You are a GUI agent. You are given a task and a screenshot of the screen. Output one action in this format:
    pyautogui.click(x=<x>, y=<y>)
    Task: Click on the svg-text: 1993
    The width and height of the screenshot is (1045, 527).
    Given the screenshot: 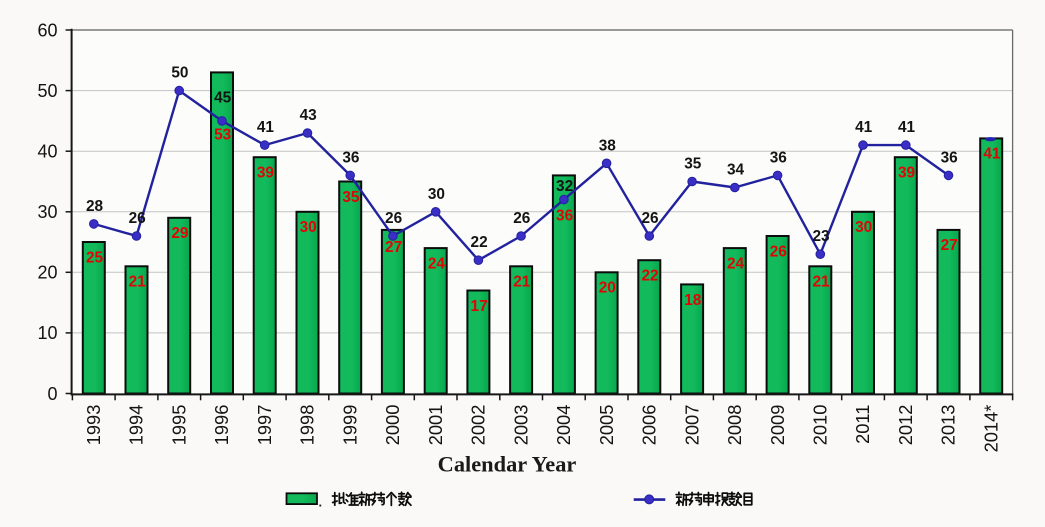 What is the action you would take?
    pyautogui.click(x=93, y=425)
    